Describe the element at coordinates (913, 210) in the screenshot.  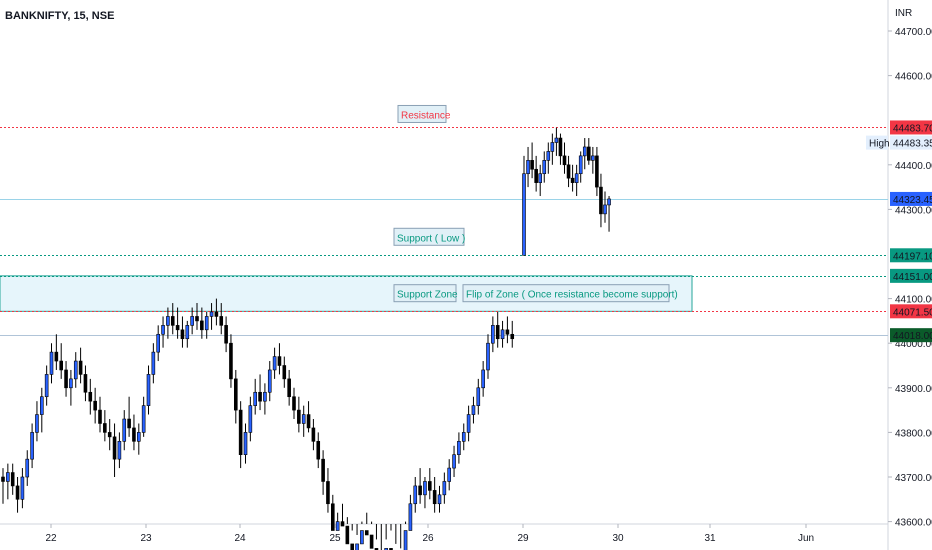
I see `y-tick-label: 44300.00` at that location.